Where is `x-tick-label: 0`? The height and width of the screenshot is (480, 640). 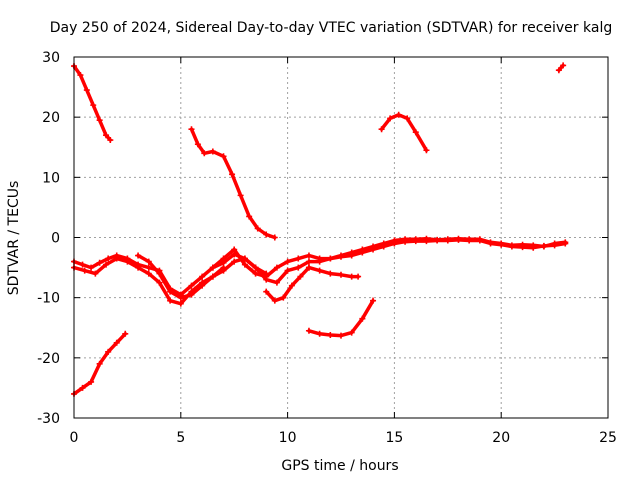
x-tick-label: 0 is located at coordinates (74, 438).